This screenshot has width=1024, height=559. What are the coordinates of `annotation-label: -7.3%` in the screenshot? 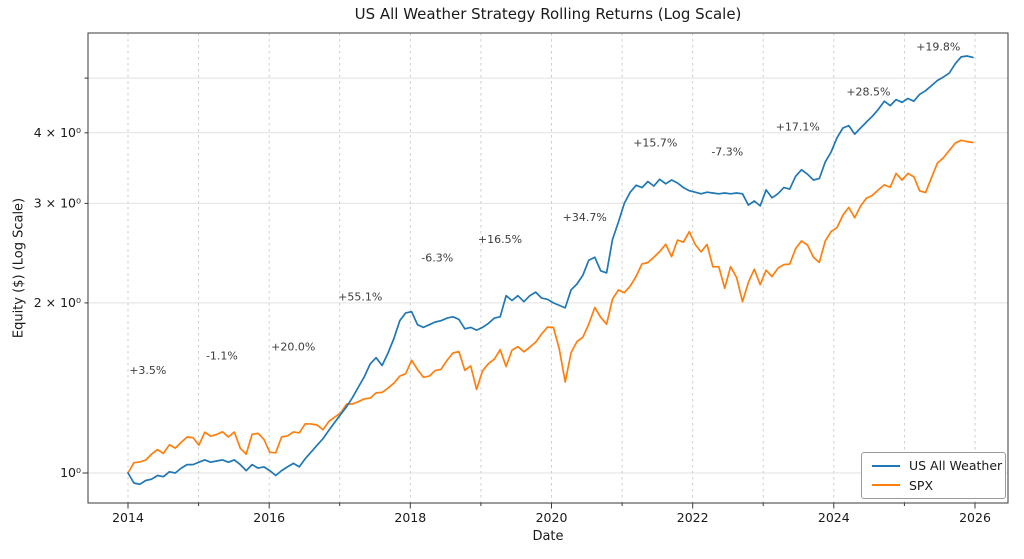 It's located at (727, 152).